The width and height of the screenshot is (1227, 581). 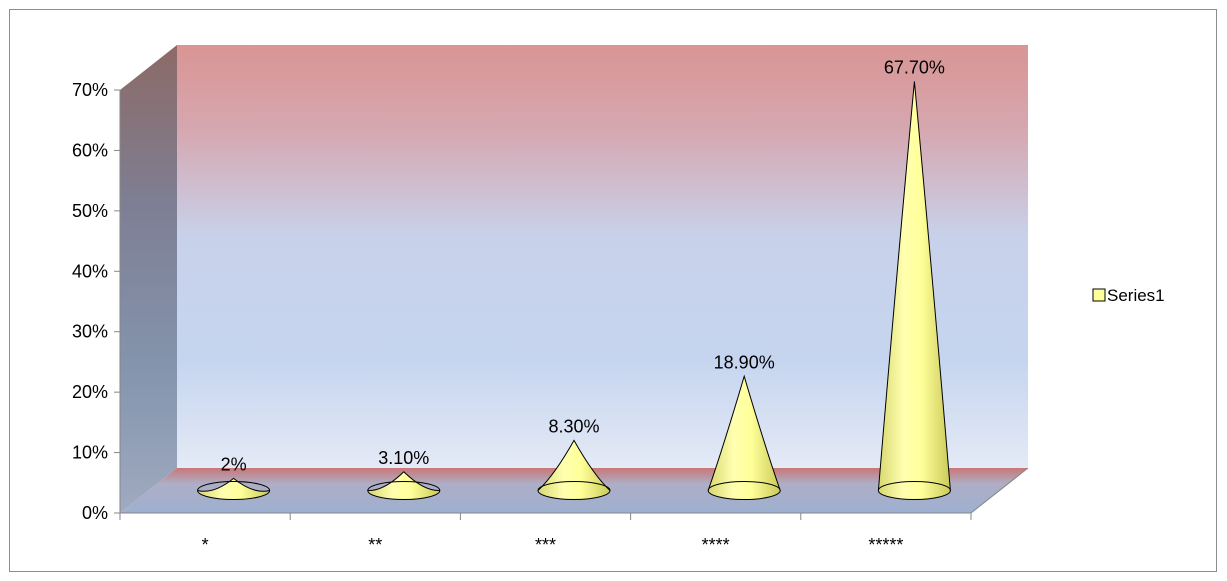 I want to click on legend: Series1, so click(x=1128, y=295).